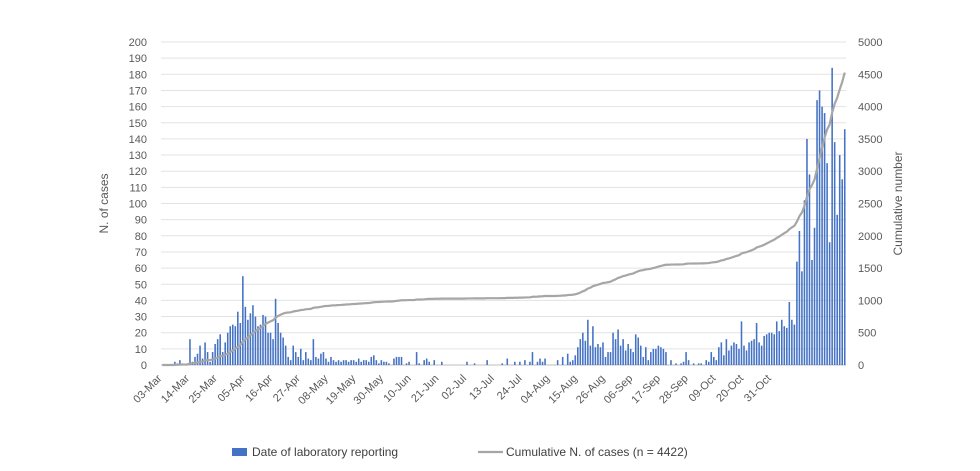  Describe the element at coordinates (147, 388) in the screenshot. I see `x-tick-label: 03-Mar` at that location.